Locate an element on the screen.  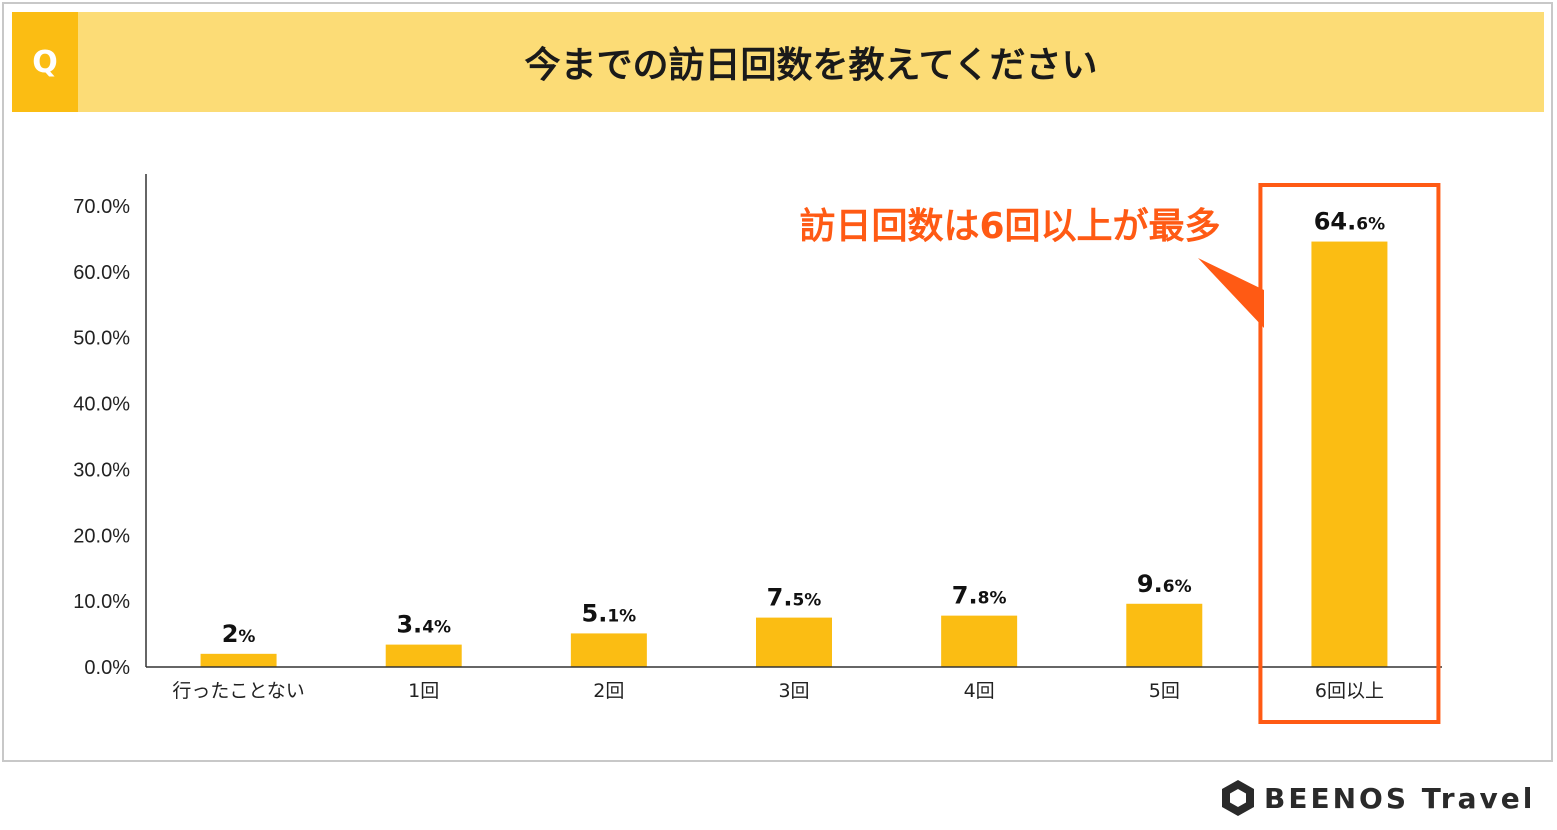
highlight-box is located at coordinates (1349, 453).